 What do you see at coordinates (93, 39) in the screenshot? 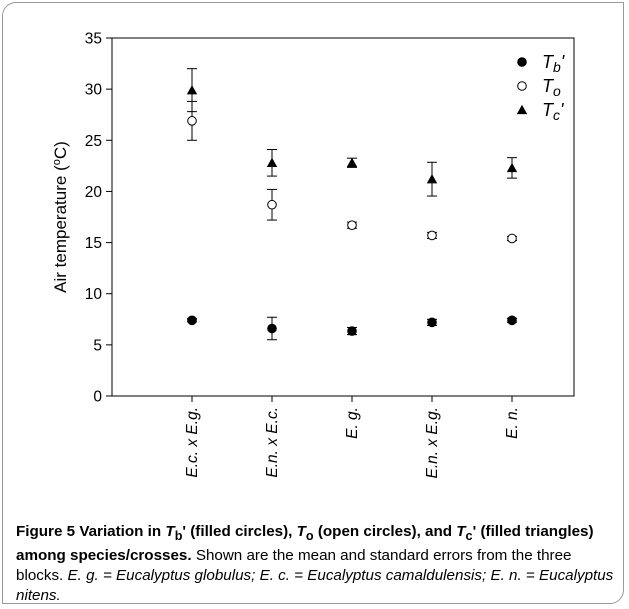
I see `y-tick-label: 35` at bounding box center [93, 39].